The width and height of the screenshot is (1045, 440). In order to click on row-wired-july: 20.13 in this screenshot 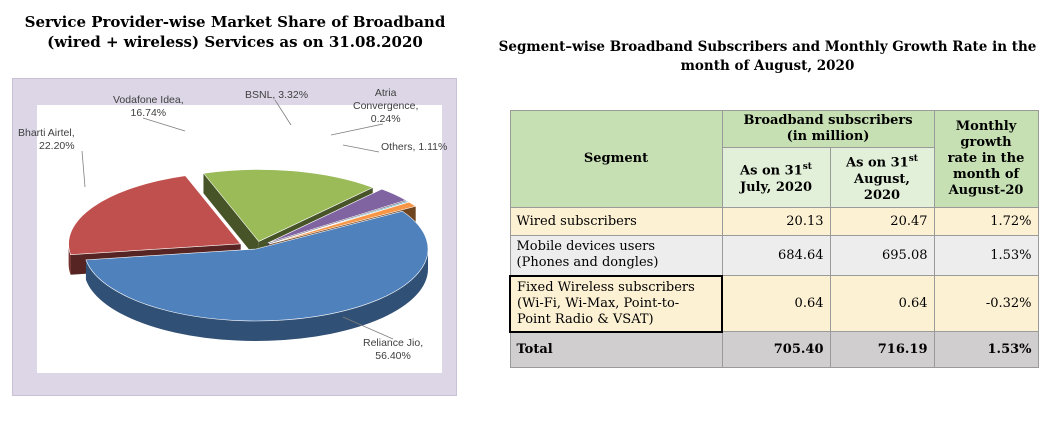, I will do `click(776, 221)`.